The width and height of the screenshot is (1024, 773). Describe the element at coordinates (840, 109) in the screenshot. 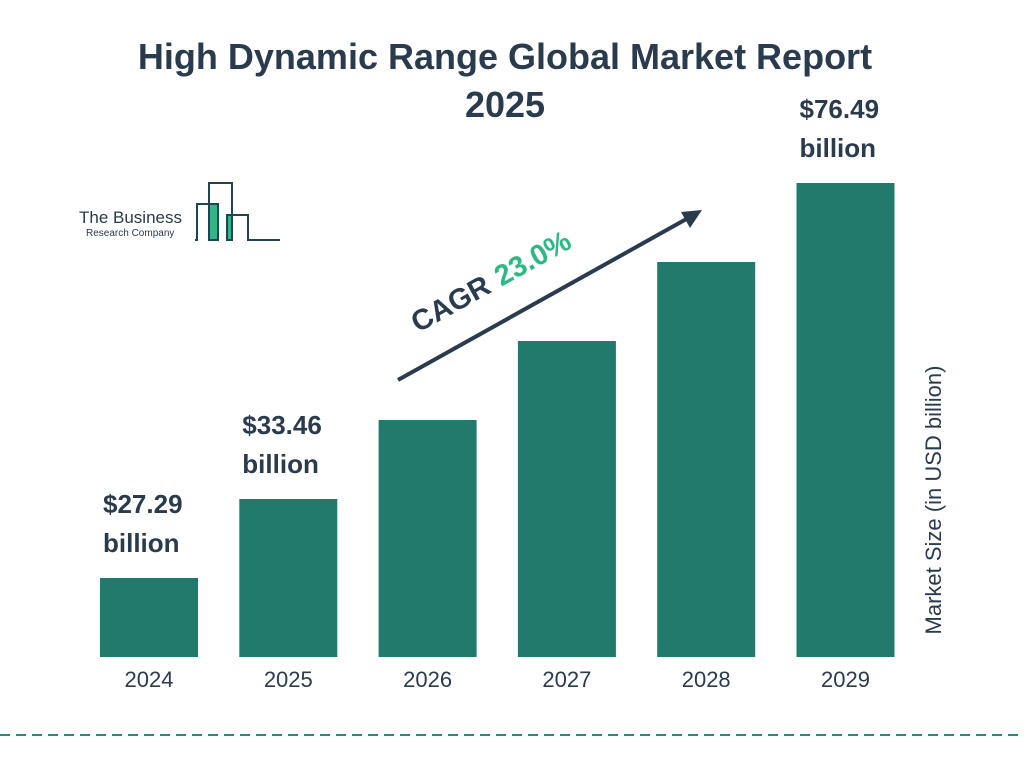

I see `data-label-value: $76.49` at that location.